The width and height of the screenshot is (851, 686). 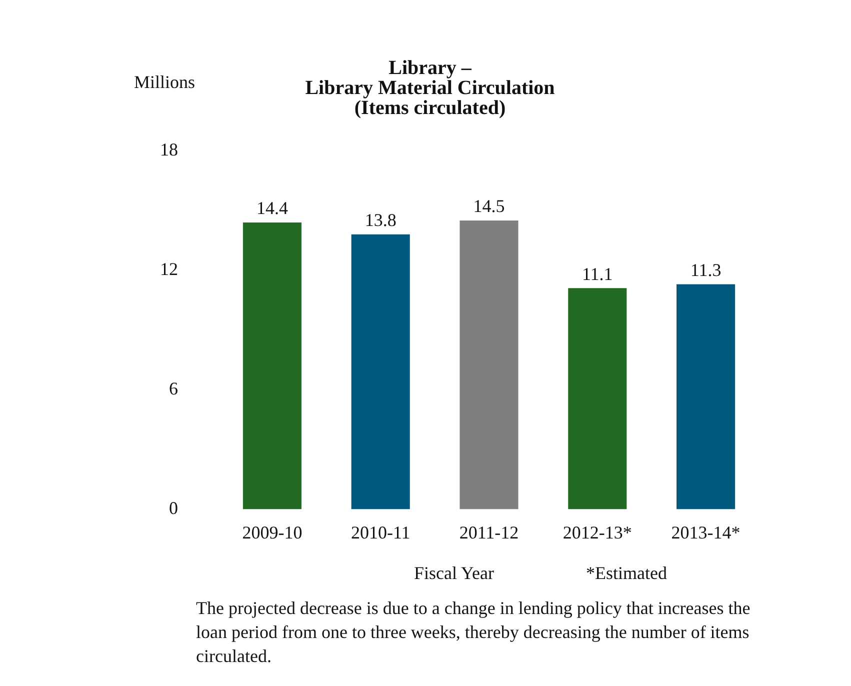 What do you see at coordinates (169, 269) in the screenshot?
I see `y-tick-label: 12` at bounding box center [169, 269].